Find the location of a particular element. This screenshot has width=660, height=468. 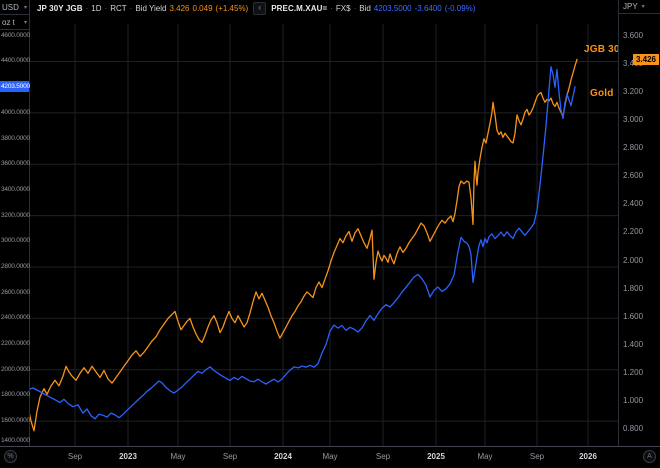

time-axis-year-tick: 2026 is located at coordinates (588, 456).